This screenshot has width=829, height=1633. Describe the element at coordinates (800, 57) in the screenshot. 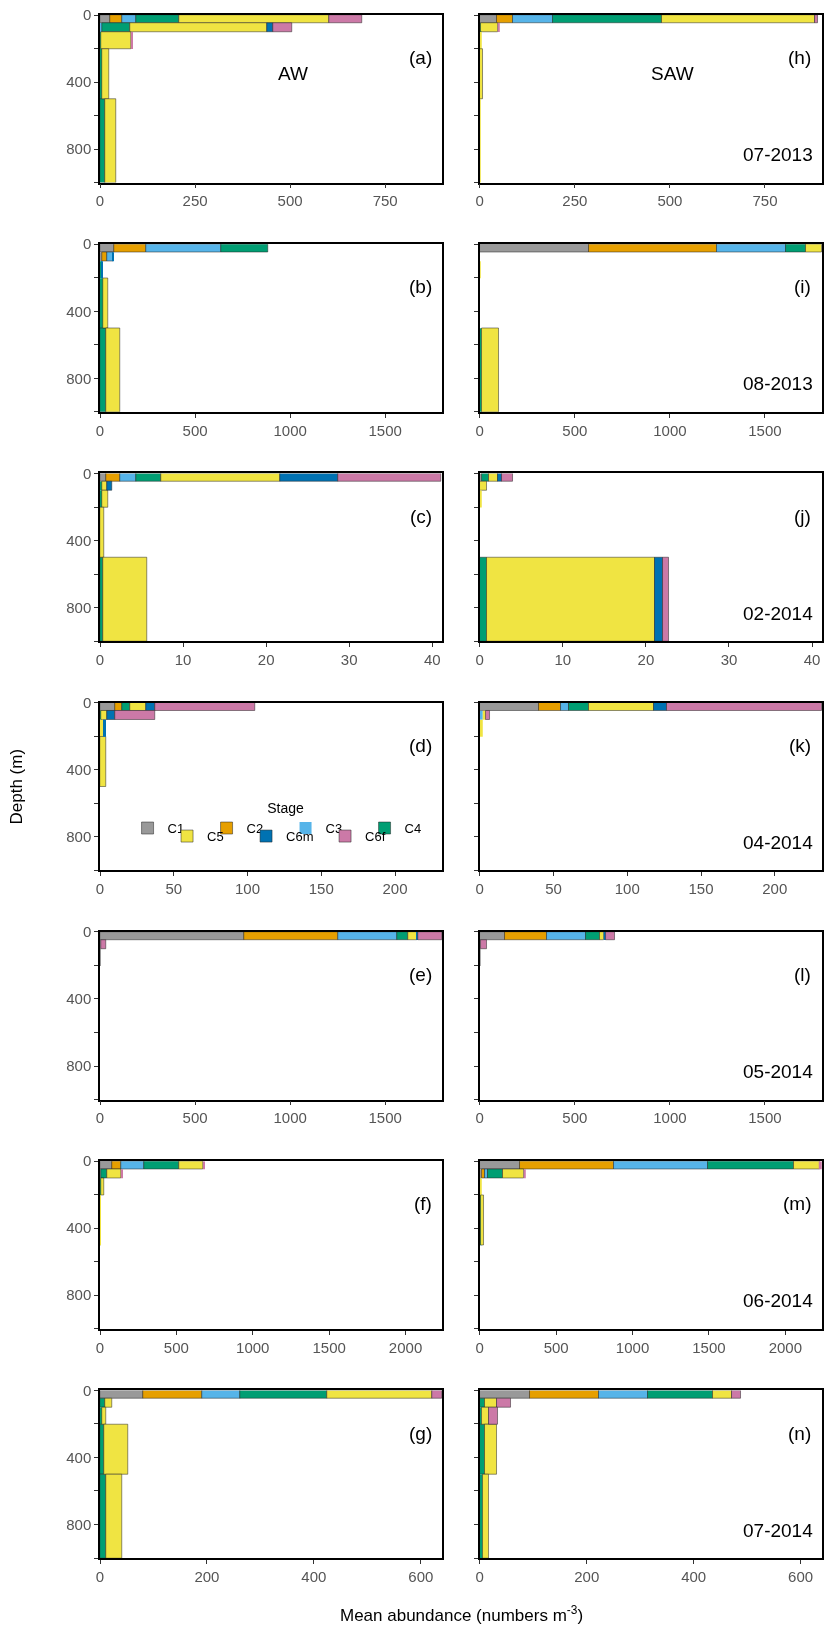

I see `annotation: (h)` at that location.